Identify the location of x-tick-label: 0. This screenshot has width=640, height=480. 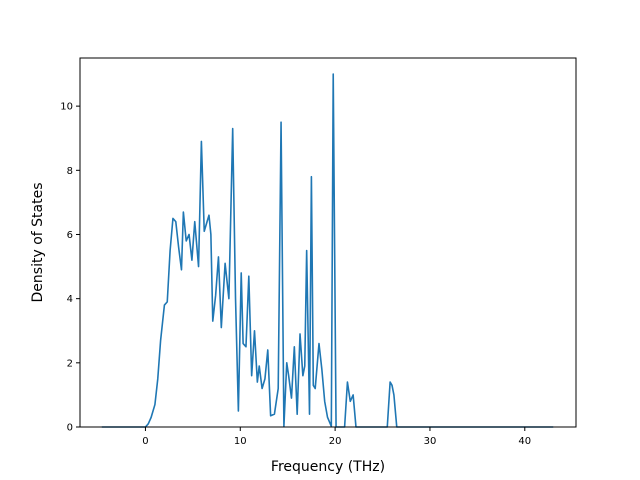
(145, 441).